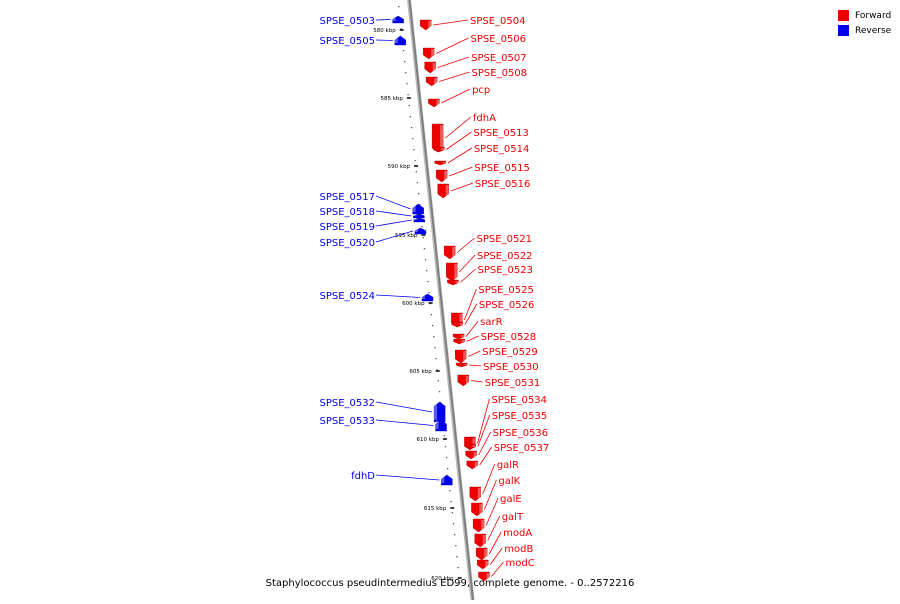 The image size is (900, 604). What do you see at coordinates (843, 15) in the screenshot?
I see `forward-swatch` at bounding box center [843, 15].